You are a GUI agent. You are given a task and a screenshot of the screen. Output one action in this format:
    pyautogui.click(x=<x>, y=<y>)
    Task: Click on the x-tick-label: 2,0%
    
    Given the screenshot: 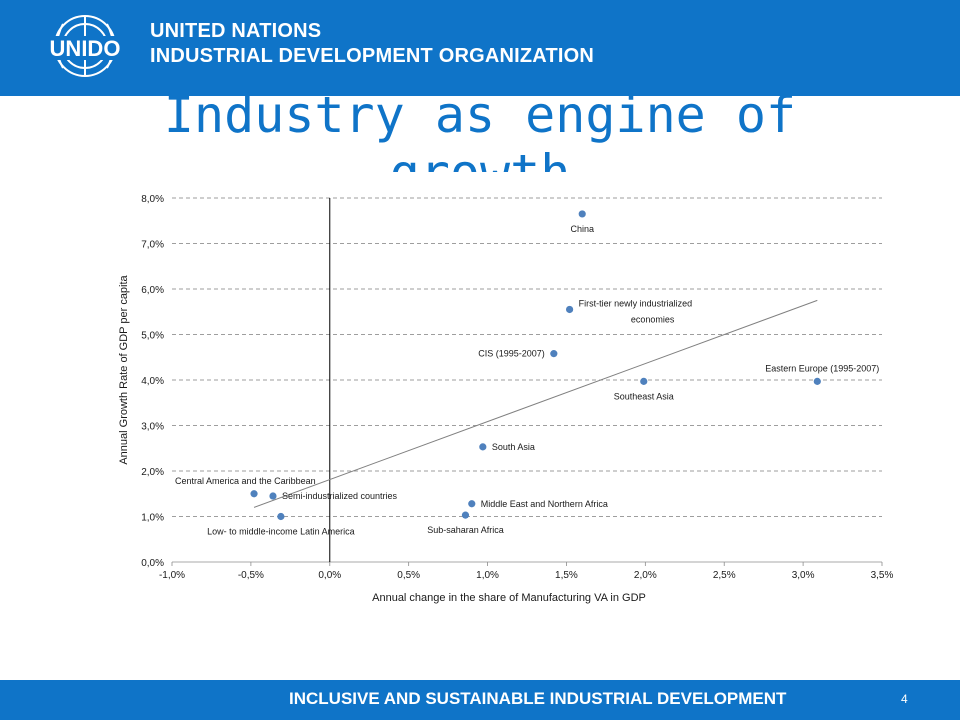 What is the action you would take?
    pyautogui.click(x=645, y=575)
    